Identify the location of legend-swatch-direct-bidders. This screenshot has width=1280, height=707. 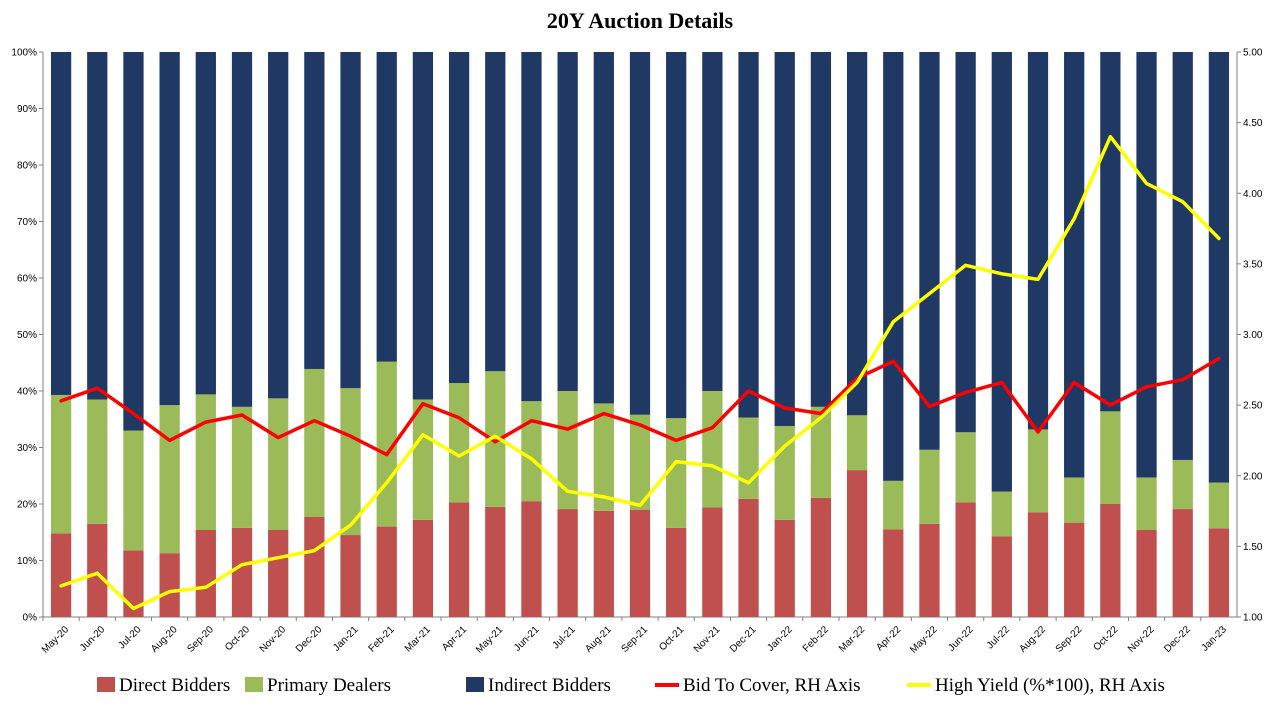
(106, 684).